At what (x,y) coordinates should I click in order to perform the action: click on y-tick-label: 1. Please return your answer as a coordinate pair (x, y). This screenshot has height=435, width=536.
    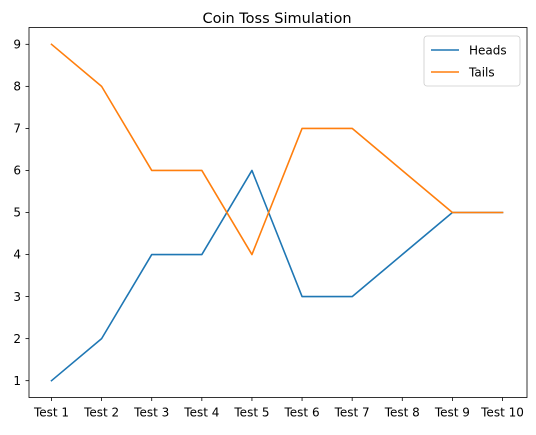
    Looking at the image, I should click on (17, 381).